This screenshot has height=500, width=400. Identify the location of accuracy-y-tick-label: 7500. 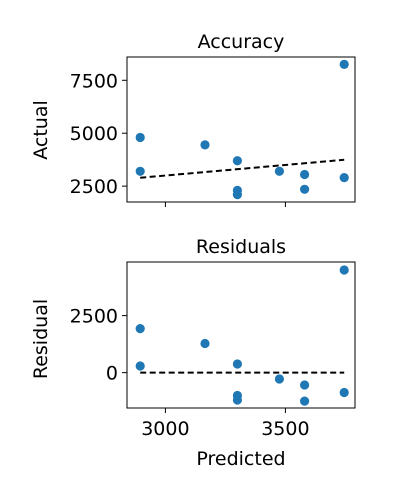
(94, 81).